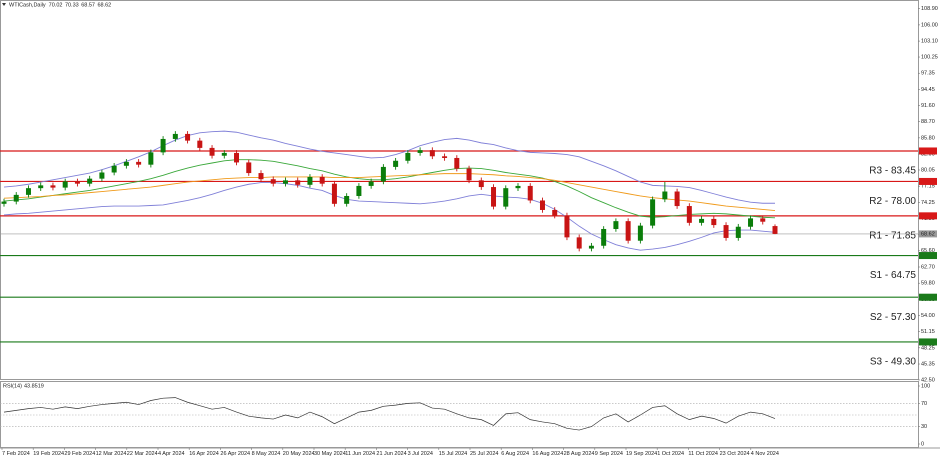 Image resolution: width=940 pixels, height=459 pixels. I want to click on level-label: R2 - 78.00, so click(892, 201).